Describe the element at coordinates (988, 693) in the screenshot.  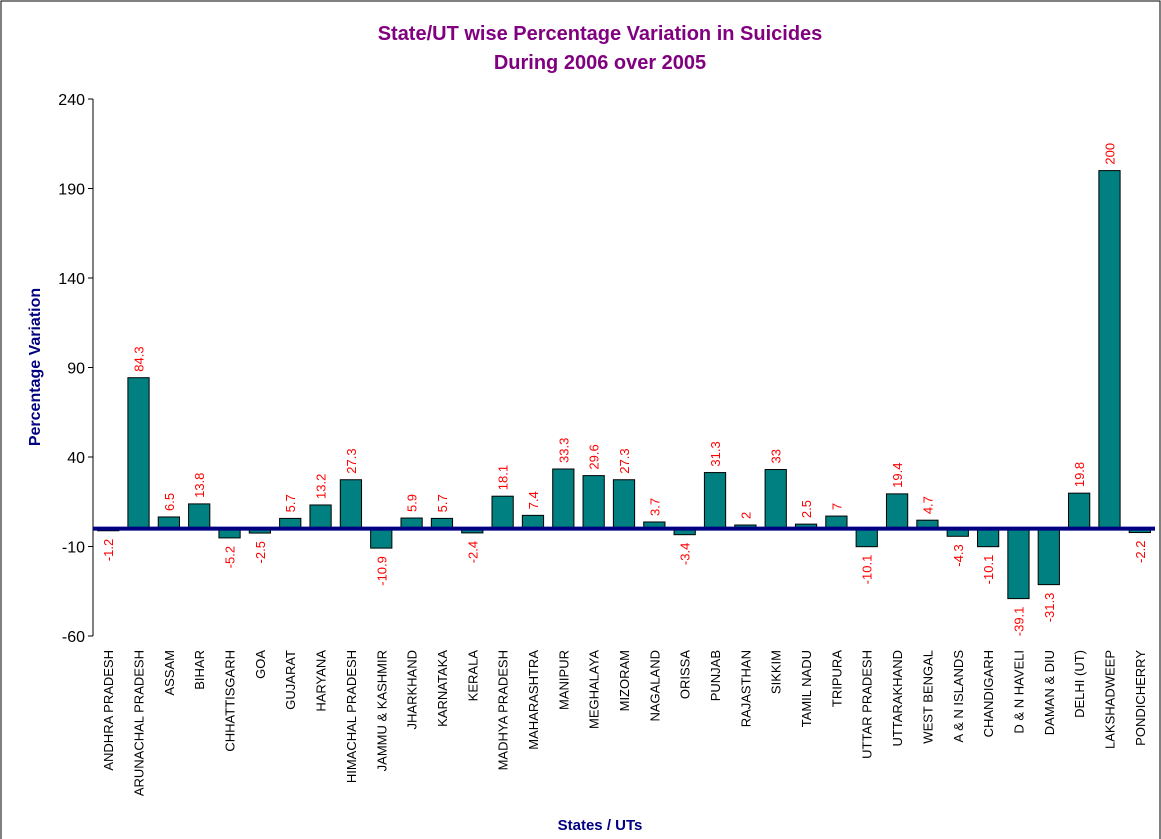
I see `x-tick-label: CHANDIGARH` at that location.